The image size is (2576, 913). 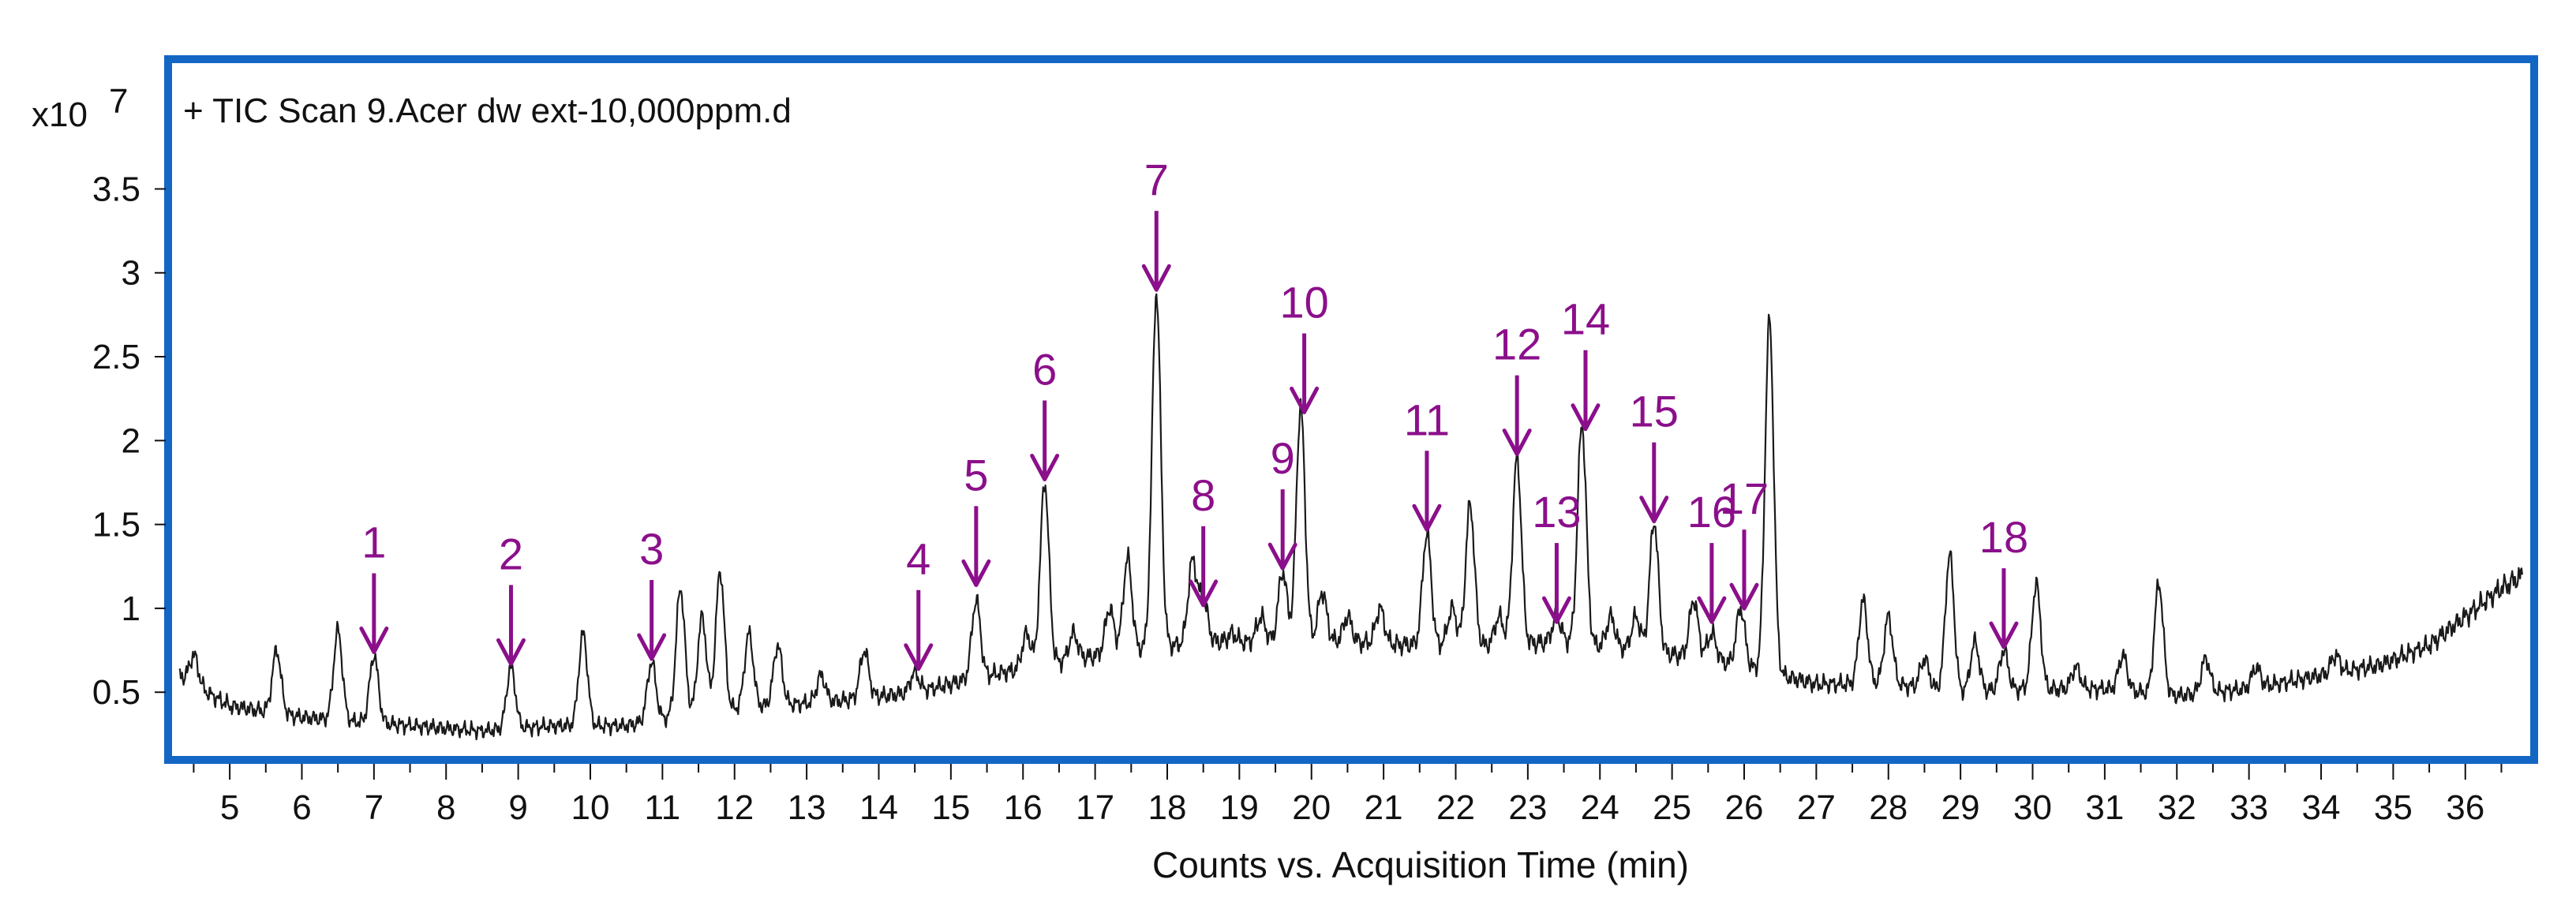 I want to click on chart-title: + TIC Scan 9.Acer dw ext-10,000ppm.d, so click(x=487, y=111).